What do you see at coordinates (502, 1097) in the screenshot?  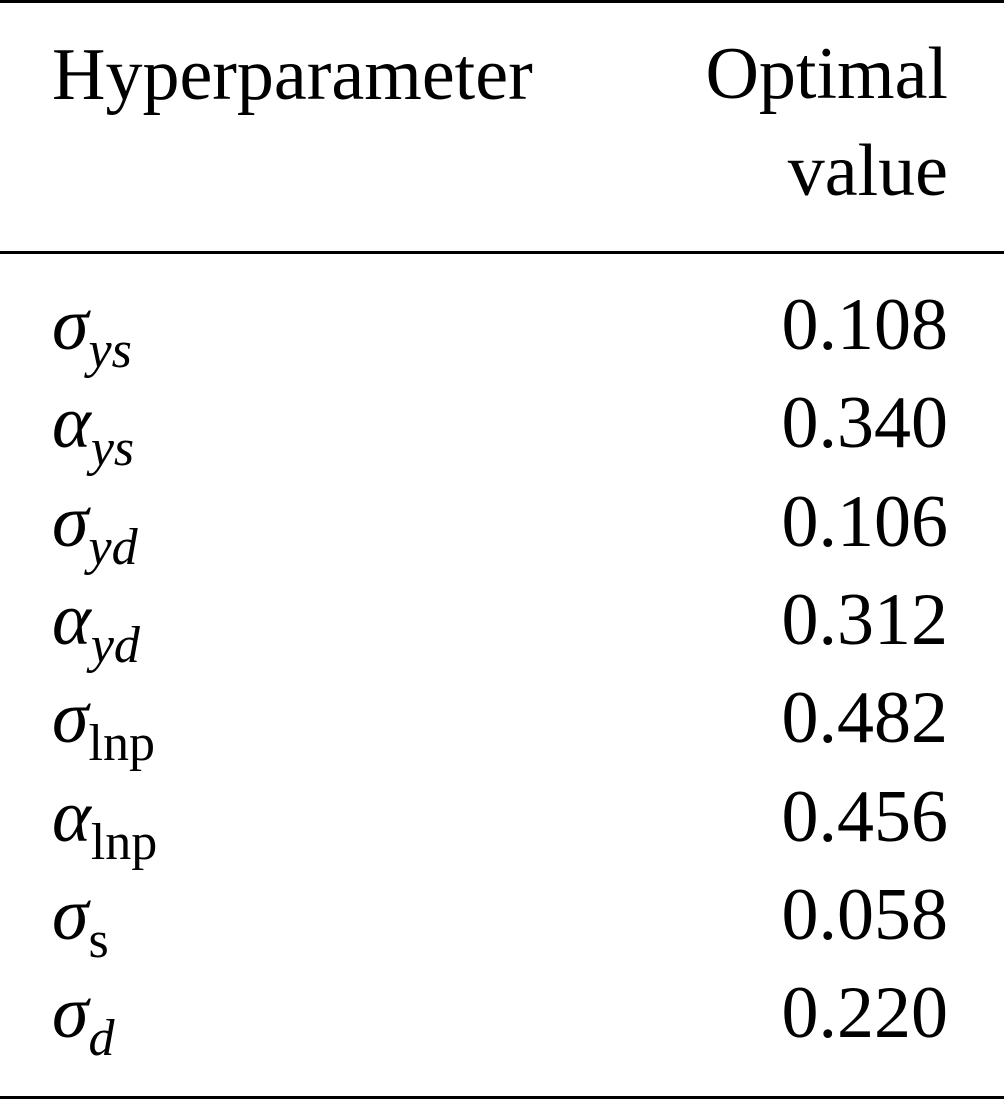 I see `bottom-rule` at bounding box center [502, 1097].